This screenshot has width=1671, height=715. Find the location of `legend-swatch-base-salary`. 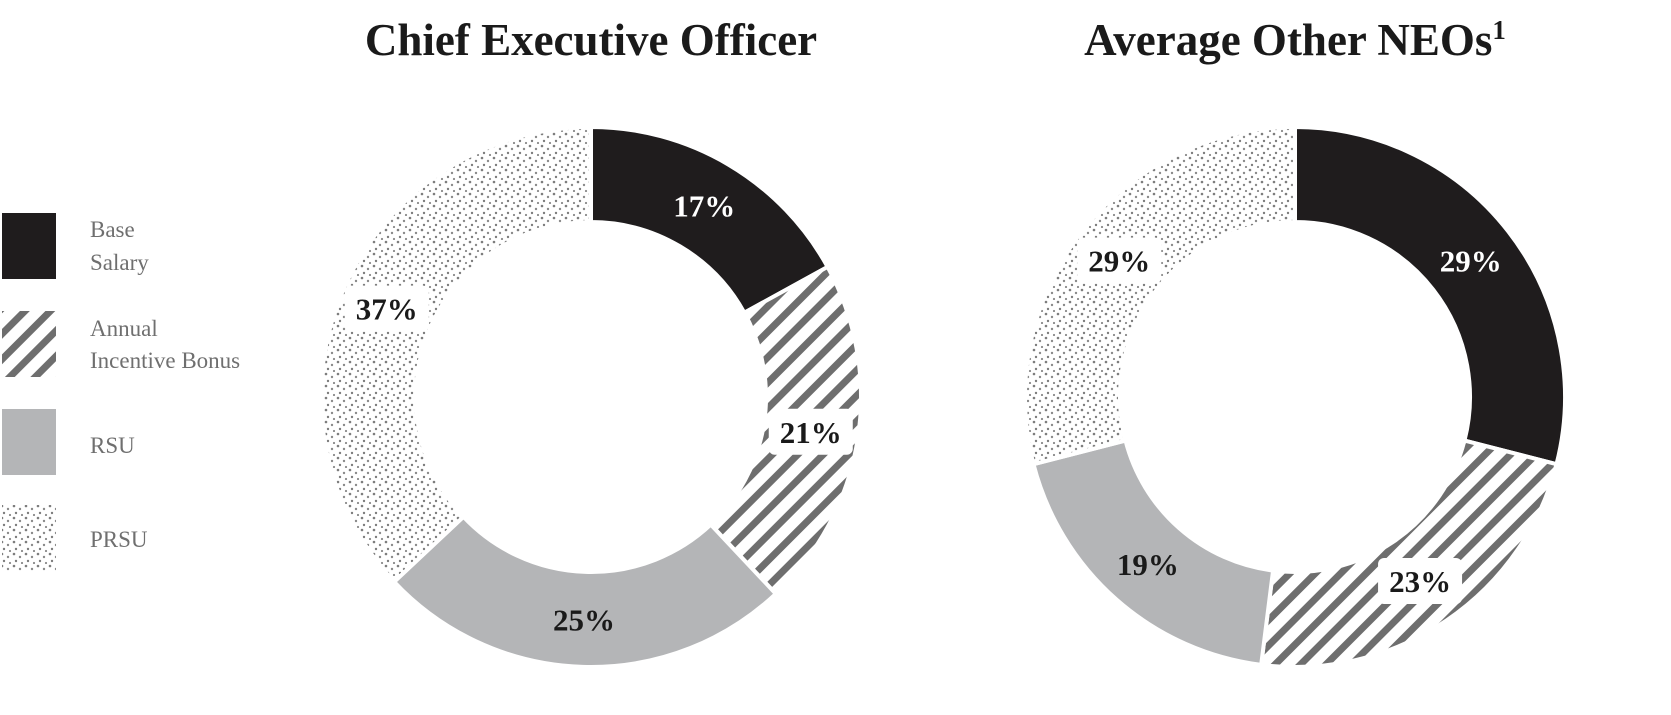

legend-swatch-base-salary is located at coordinates (29, 246).